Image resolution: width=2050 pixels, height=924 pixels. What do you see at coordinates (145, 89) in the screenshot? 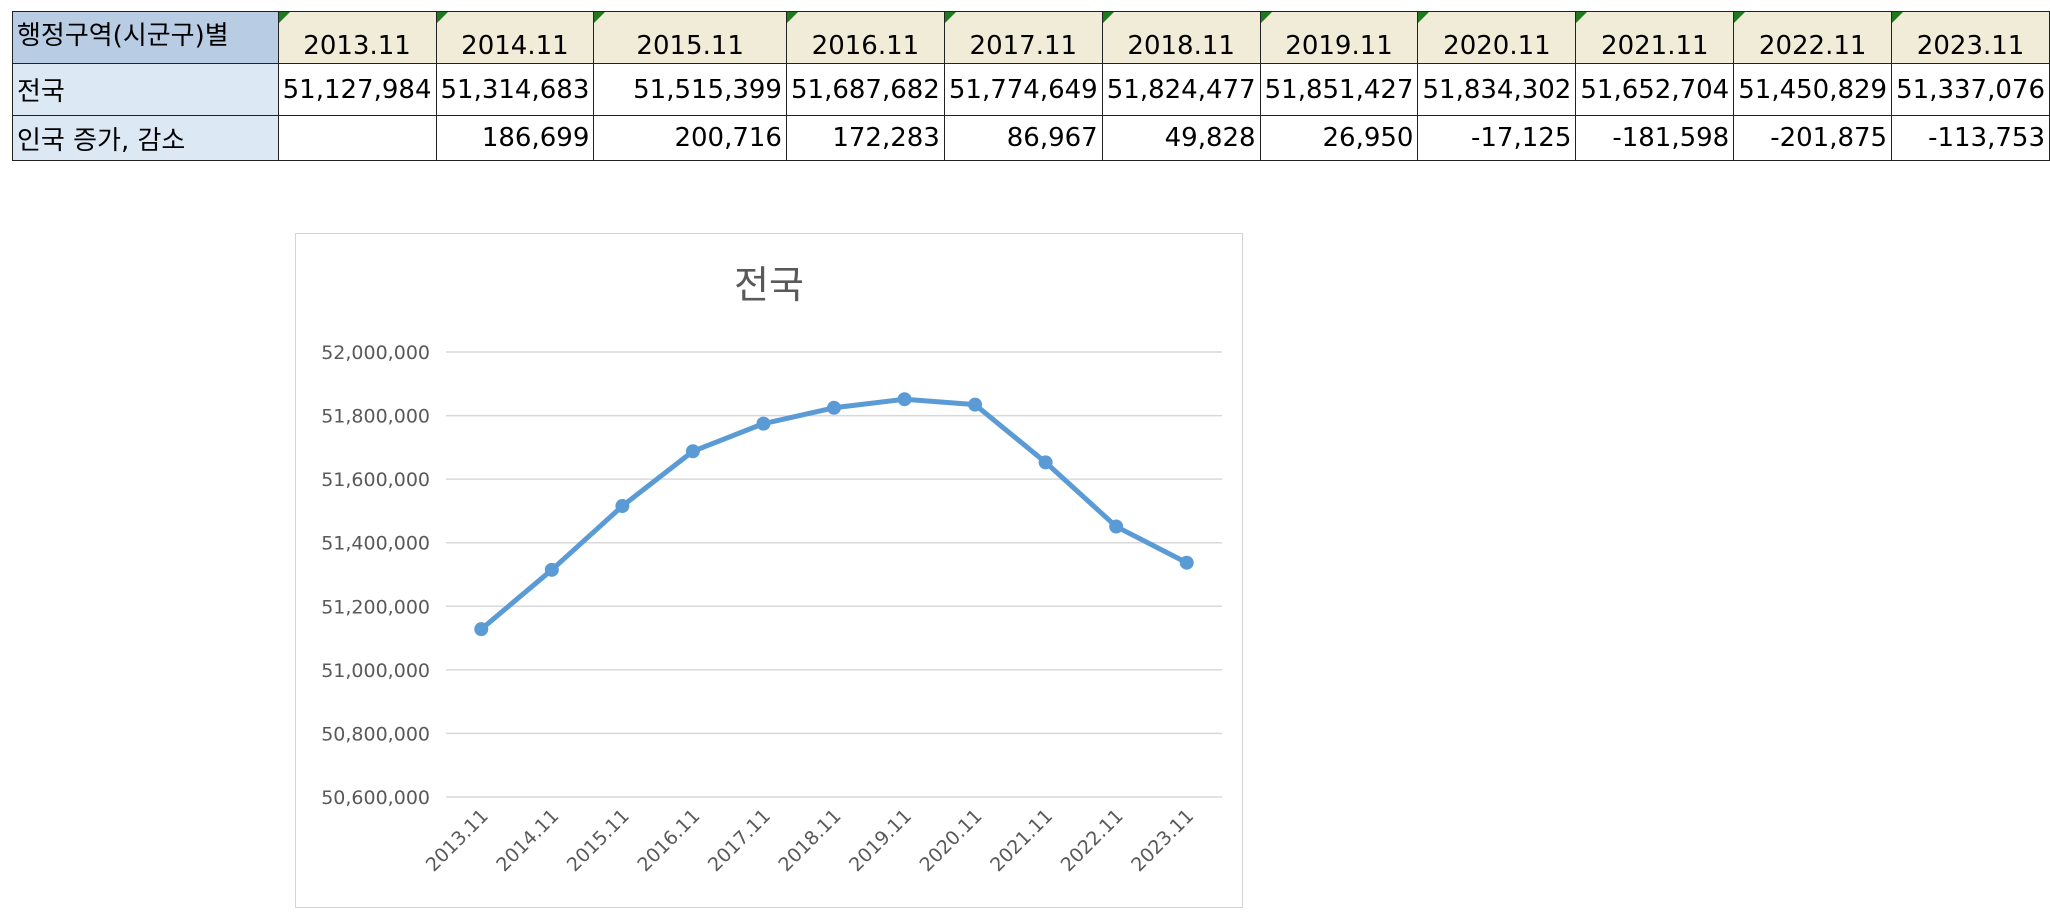
I see `row-label-cell: 전국` at bounding box center [145, 89].